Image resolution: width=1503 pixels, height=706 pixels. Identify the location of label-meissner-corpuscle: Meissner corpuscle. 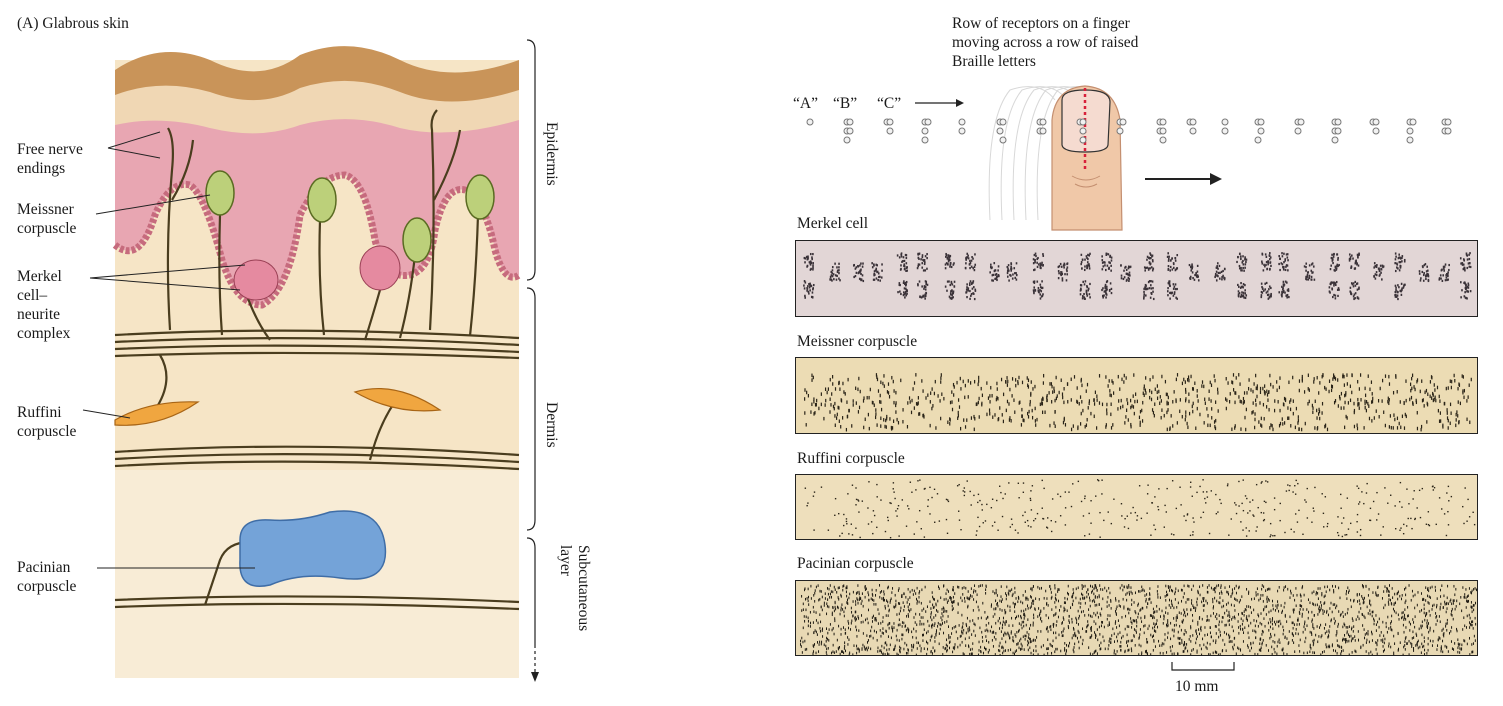
(47, 219).